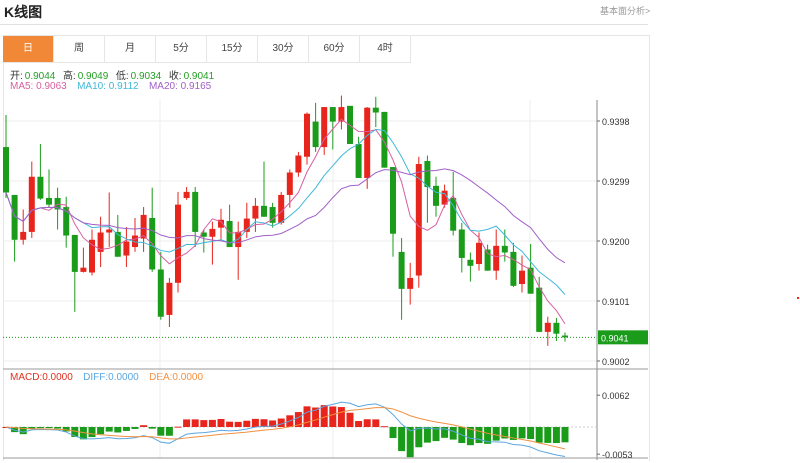 Image resolution: width=800 pixels, height=463 pixels. I want to click on ma10-value: MA10: 0.9112, so click(108, 86).